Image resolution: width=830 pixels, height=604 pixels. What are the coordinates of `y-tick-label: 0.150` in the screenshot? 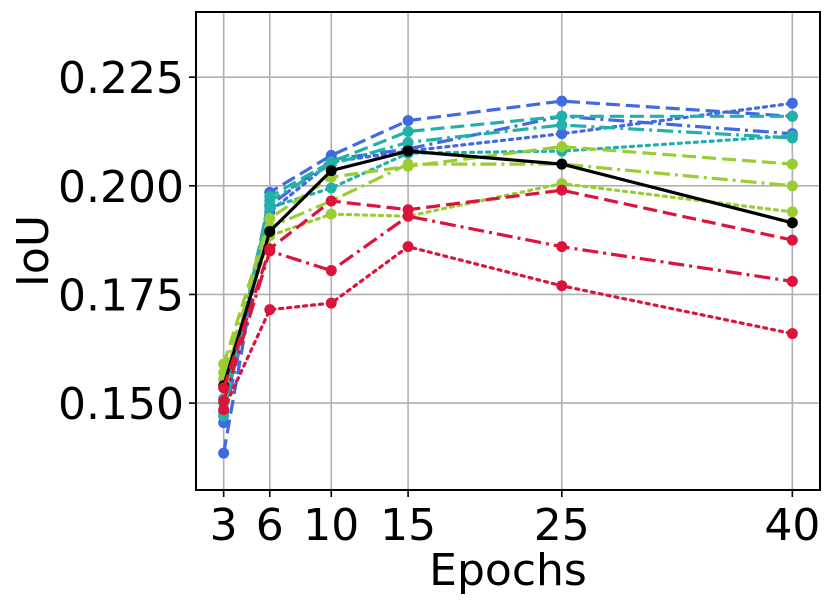 It's located at (121, 404).